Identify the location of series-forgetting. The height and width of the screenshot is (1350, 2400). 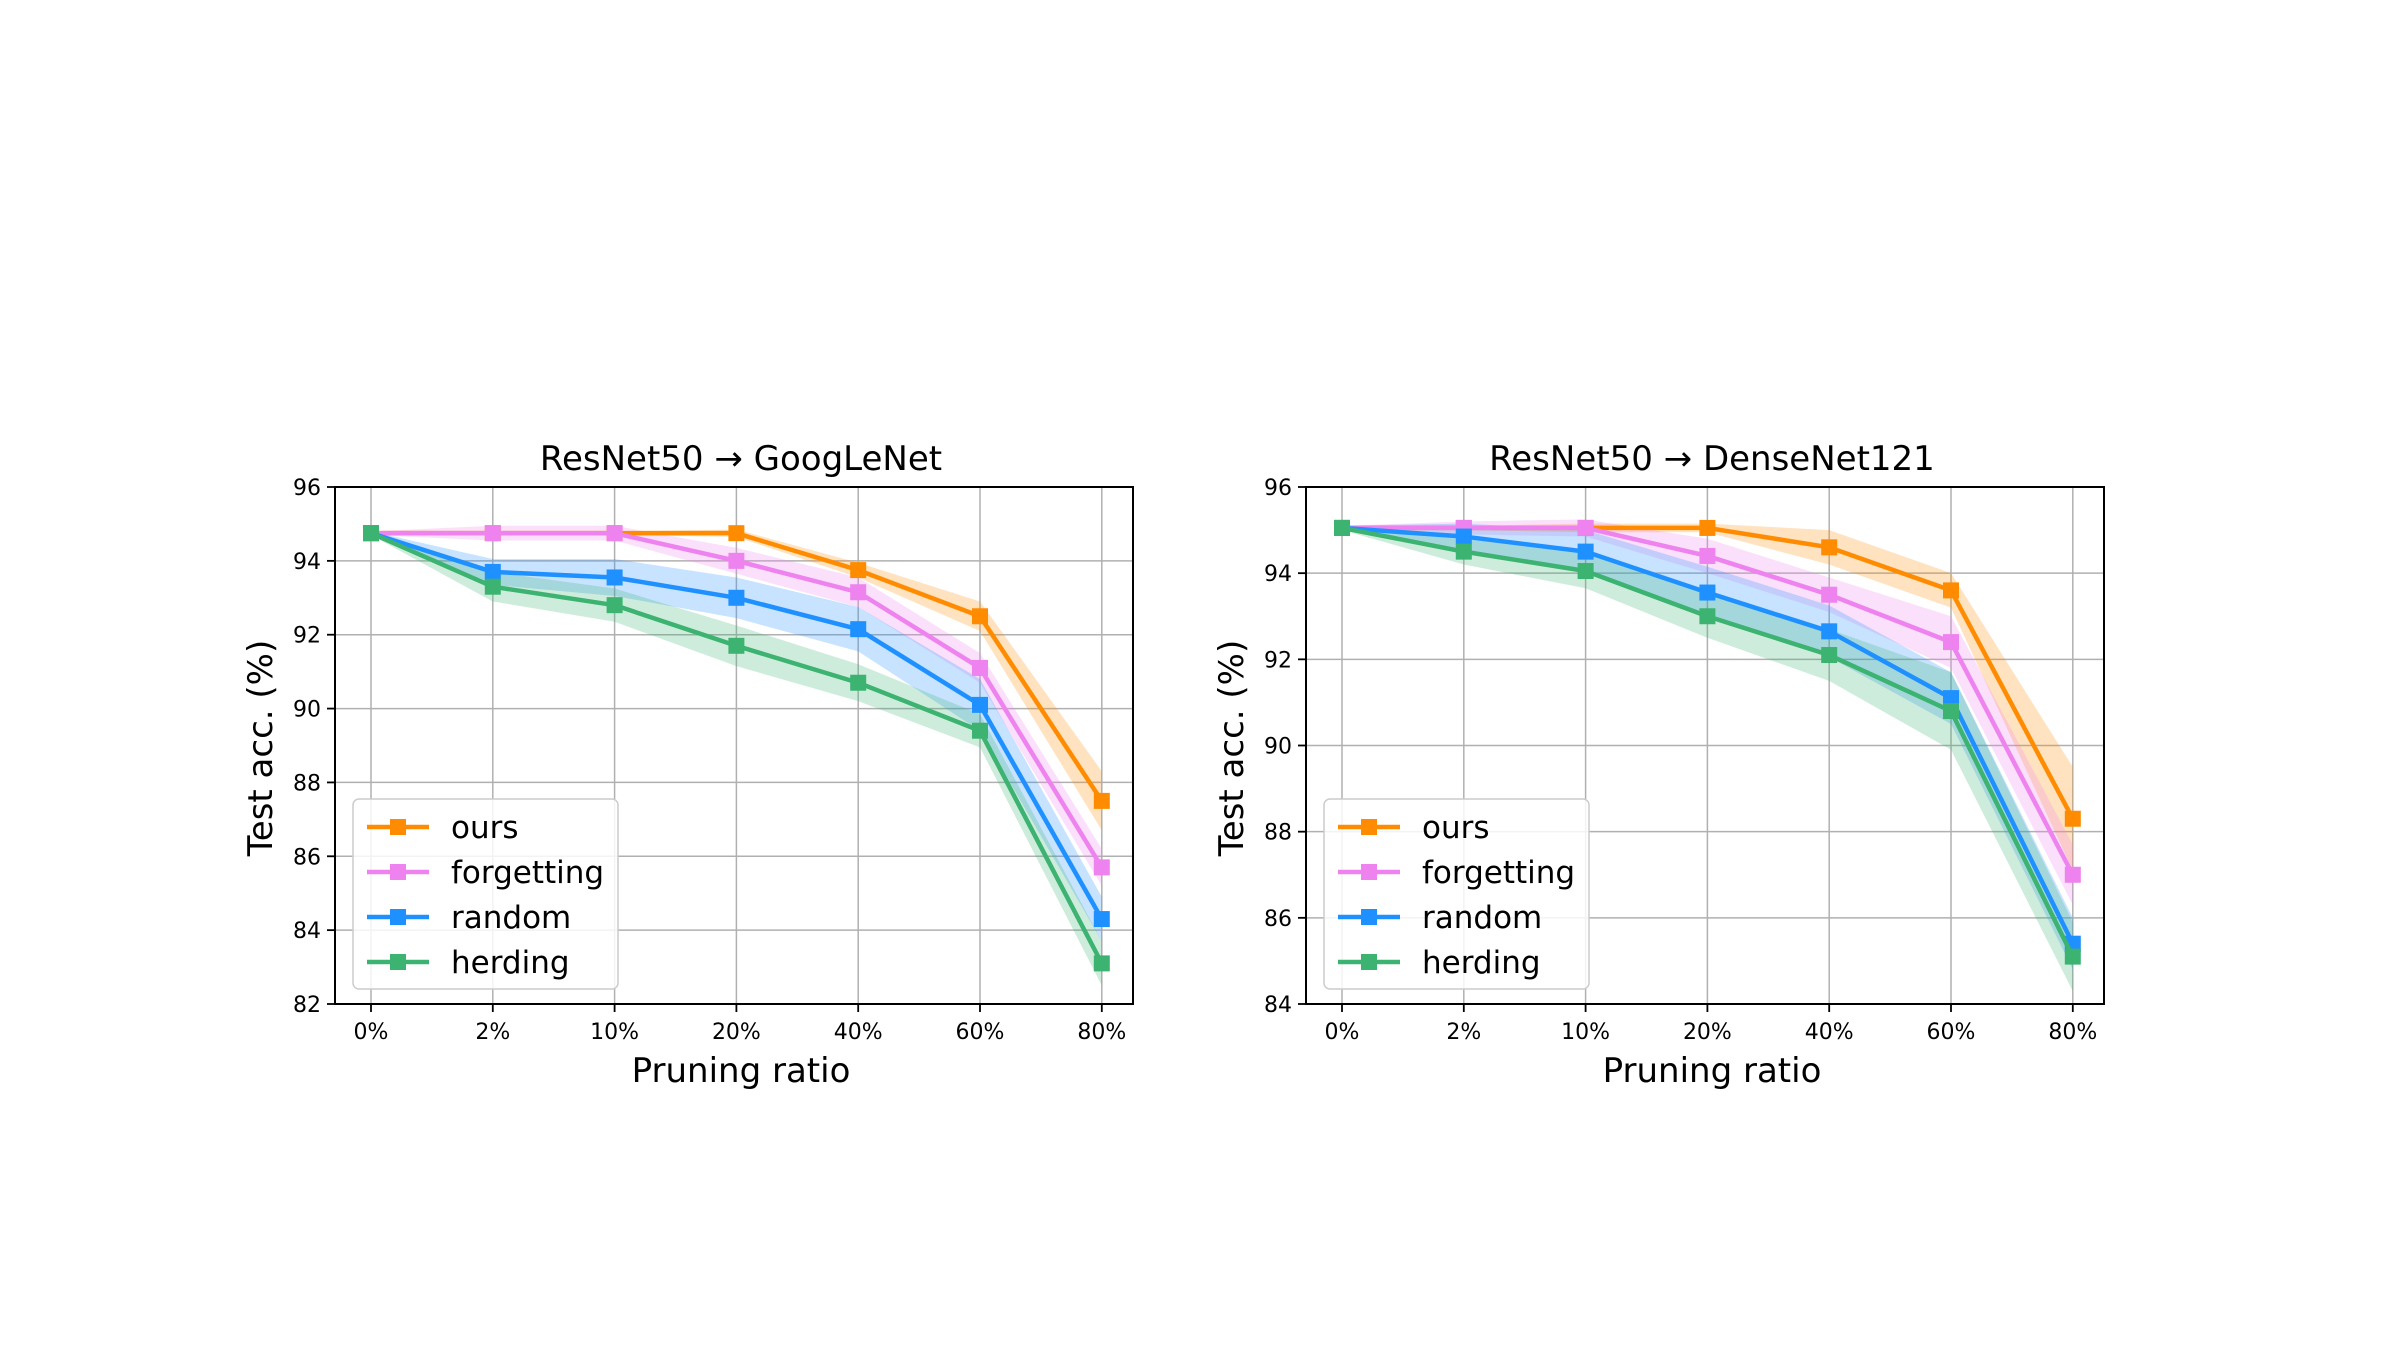
(1707, 701).